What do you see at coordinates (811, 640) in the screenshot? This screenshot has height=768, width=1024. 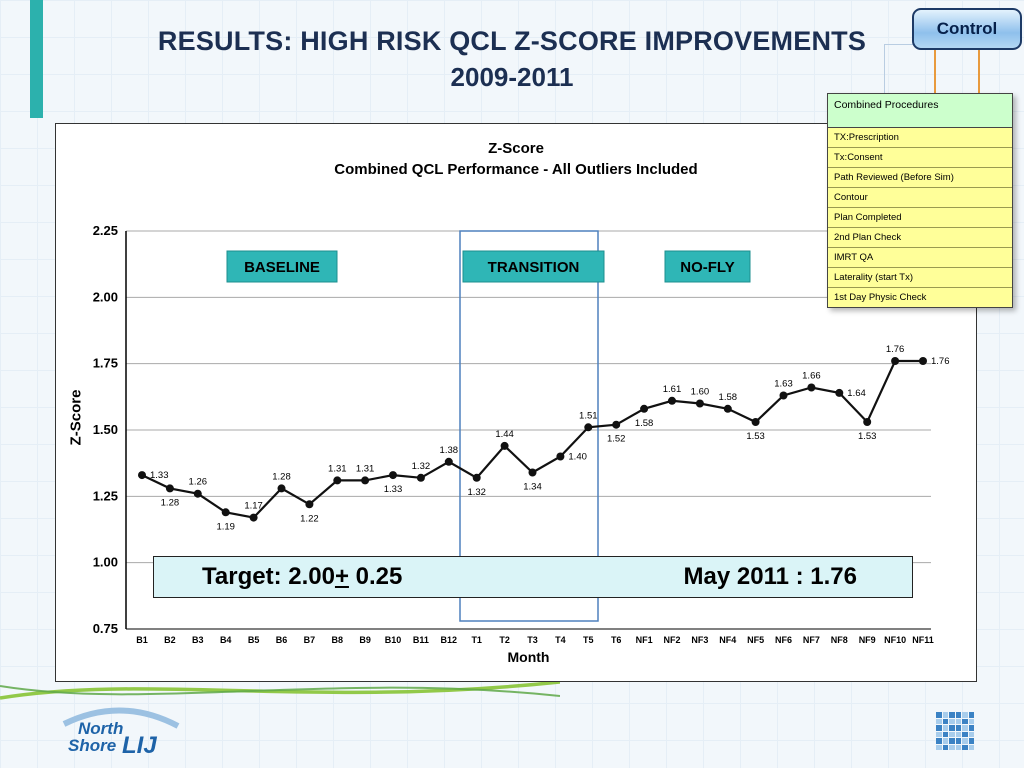 I see `svg-text: NF7` at bounding box center [811, 640].